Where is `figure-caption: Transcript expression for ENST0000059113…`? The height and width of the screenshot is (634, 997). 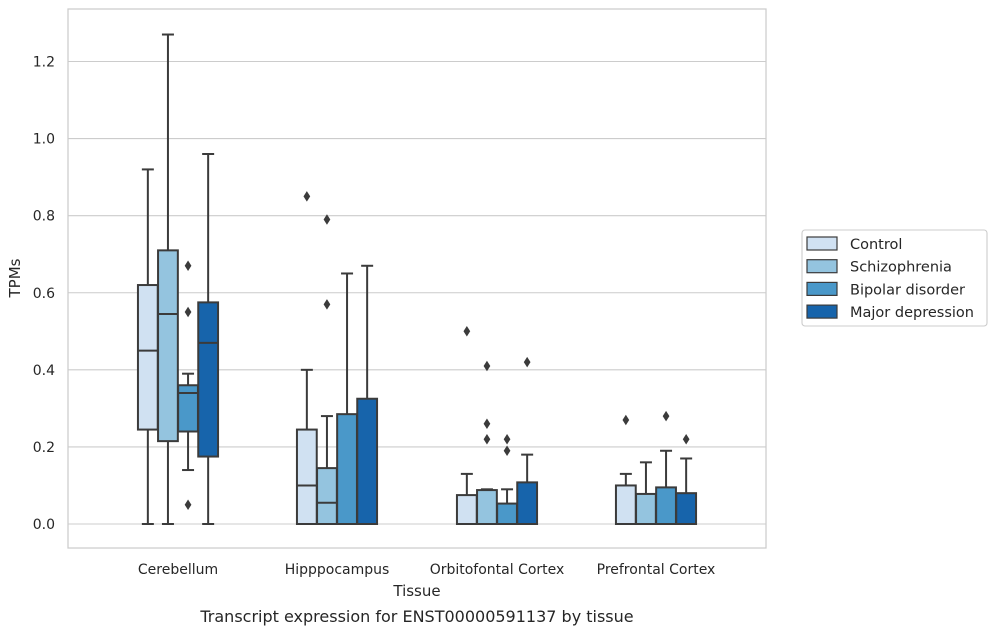
figure-caption: Transcript expression for ENST0000059113… is located at coordinates (416, 616).